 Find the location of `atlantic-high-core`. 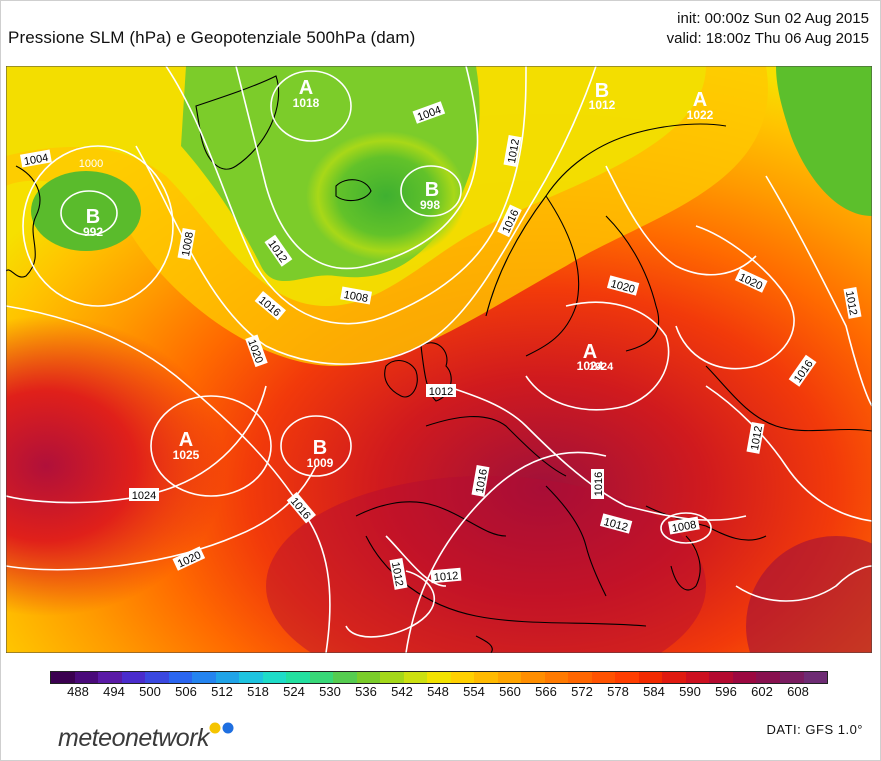

atlantic-high-core is located at coordinates (116, 466).